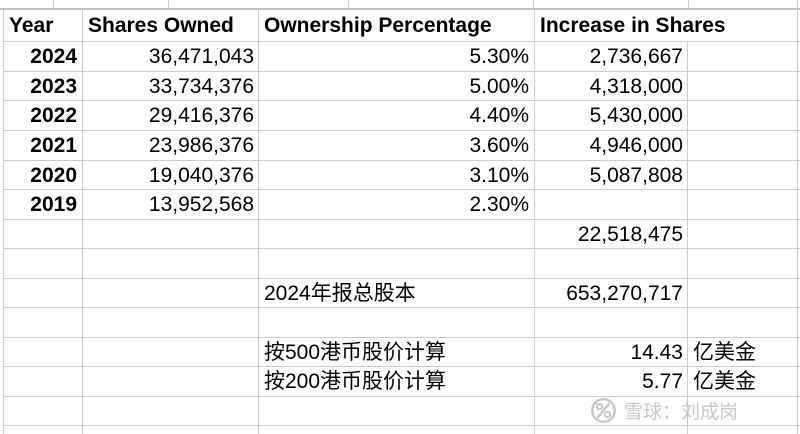 This screenshot has width=800, height=434. I want to click on cell-increase, so click(608, 204).